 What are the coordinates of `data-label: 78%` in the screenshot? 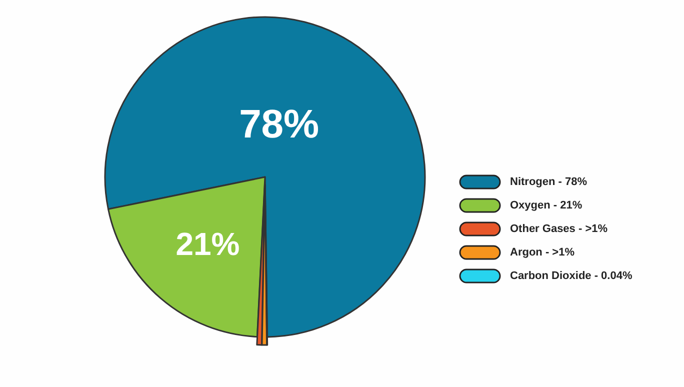 It's located at (279, 124).